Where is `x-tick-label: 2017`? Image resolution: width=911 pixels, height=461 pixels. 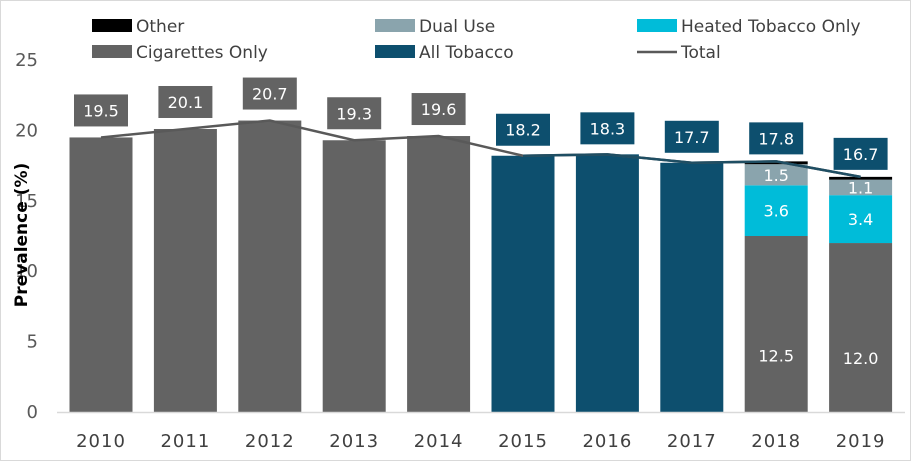 x-tick-label: 2017 is located at coordinates (692, 441).